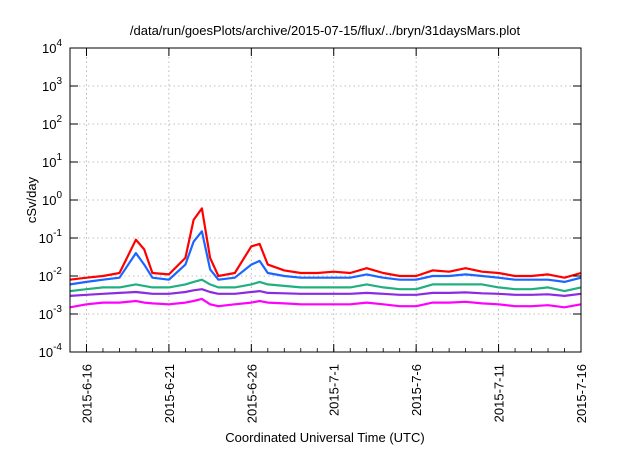 The image size is (640, 453). I want to click on y-tick-label: 10⁻⁴, so click(51, 351).